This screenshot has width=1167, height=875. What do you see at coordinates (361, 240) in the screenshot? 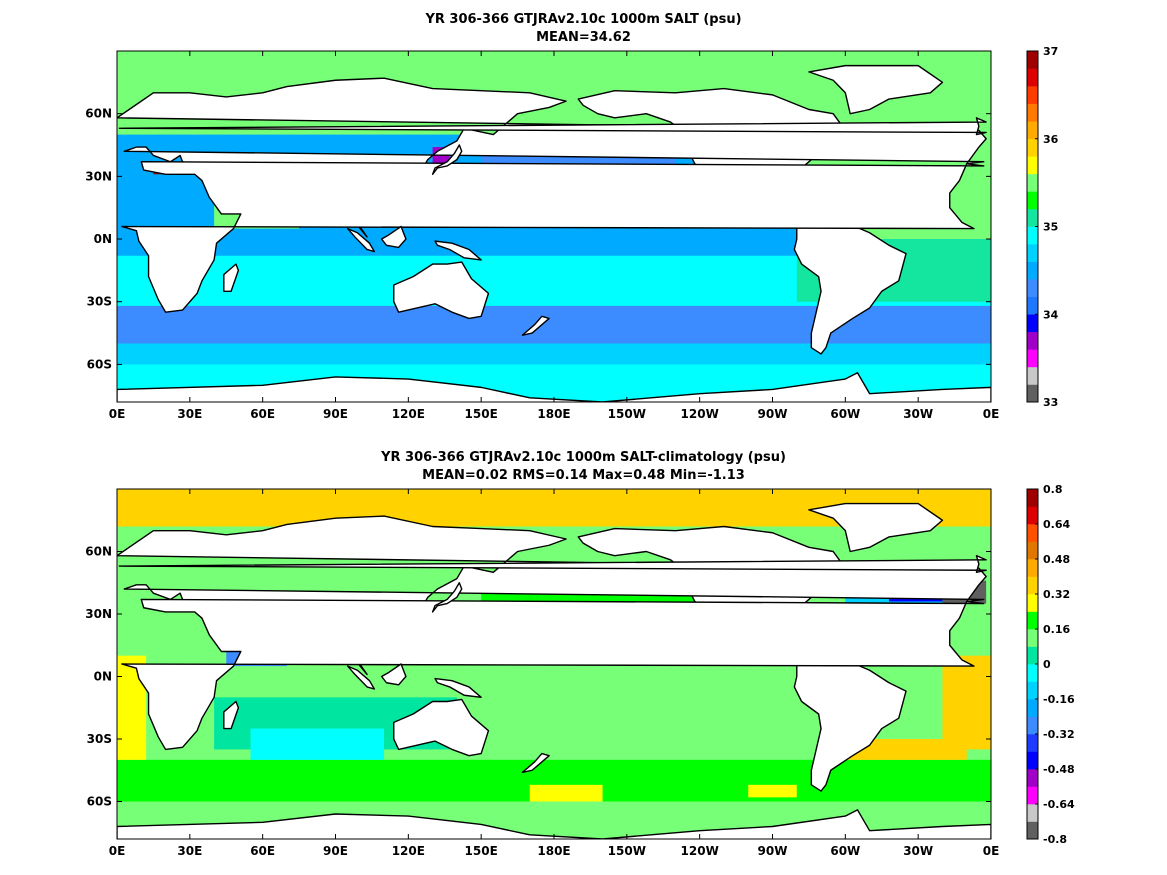
I see `top-land-sumatra` at bounding box center [361, 240].